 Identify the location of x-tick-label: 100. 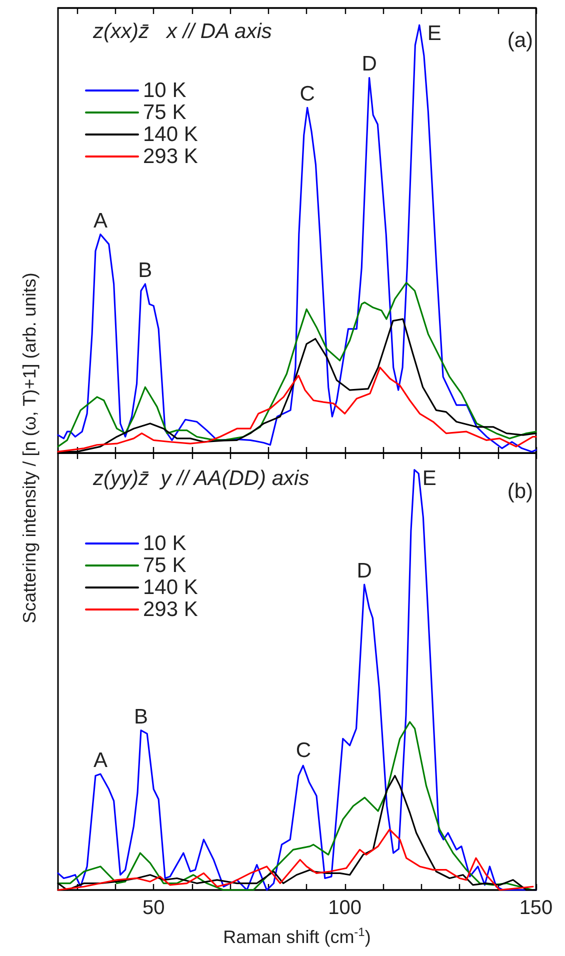
(345, 908).